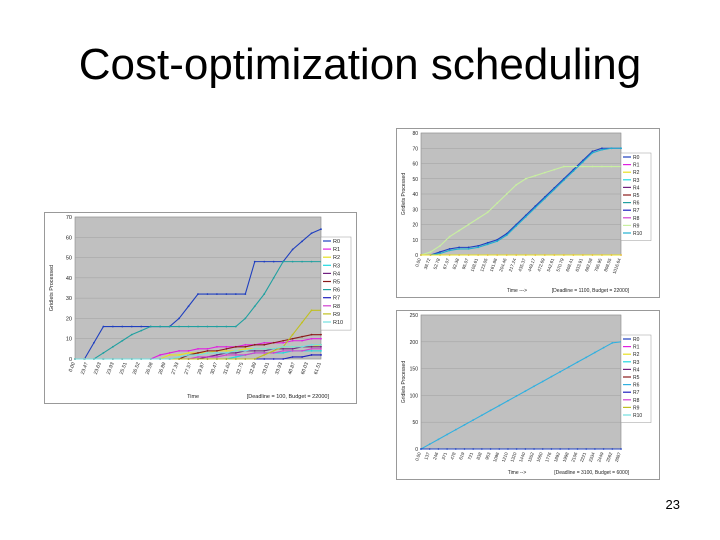  I want to click on x-tick-label: 808.55, so click(608, 264).